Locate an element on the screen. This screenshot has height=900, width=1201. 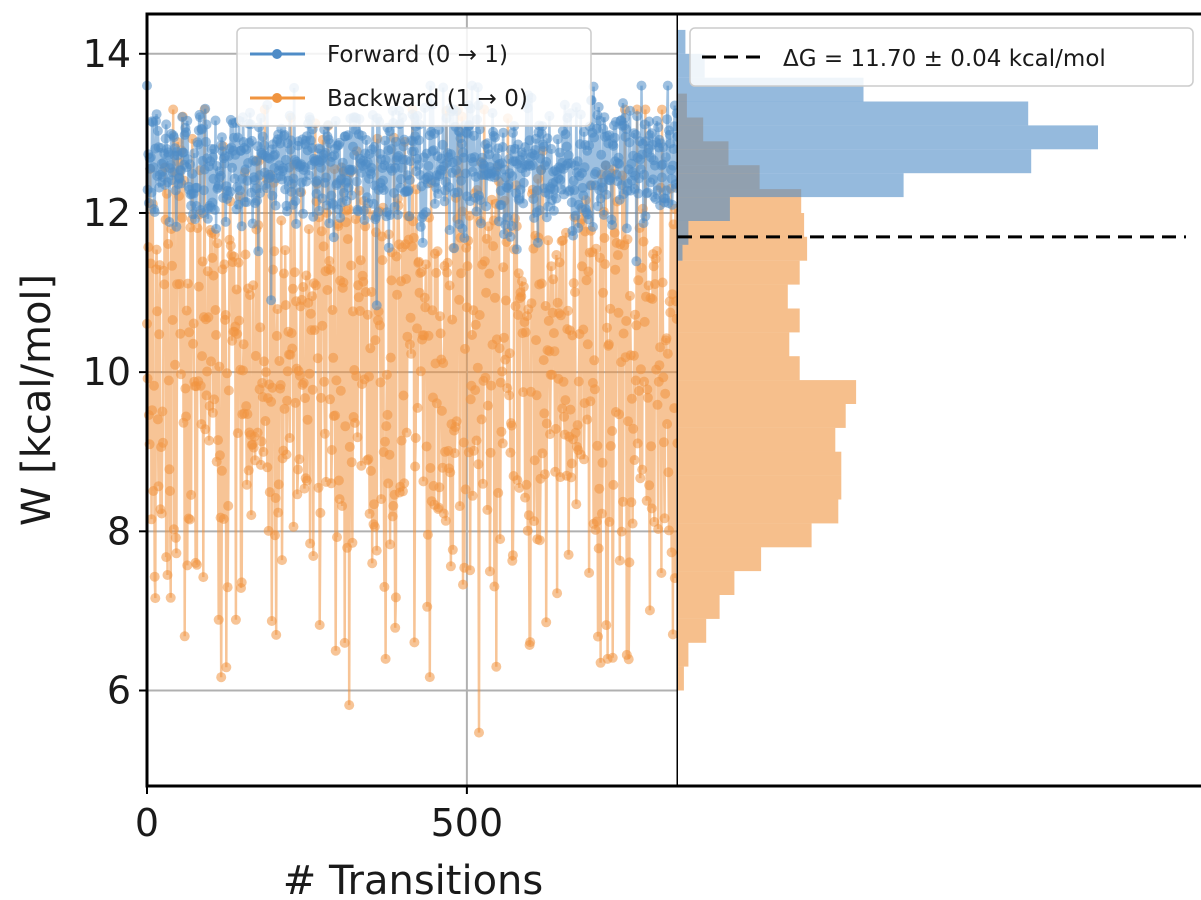
y-tick-label: 6 is located at coordinates (119, 690).